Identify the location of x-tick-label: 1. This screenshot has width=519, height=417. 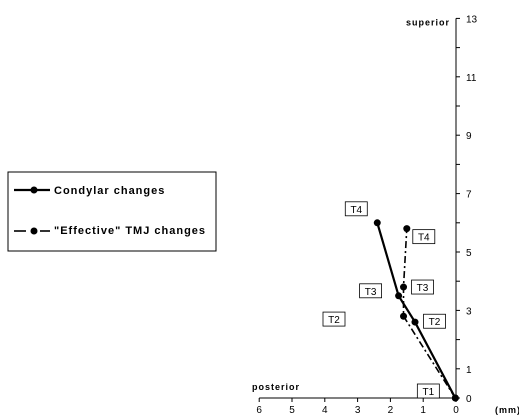
(423, 410).